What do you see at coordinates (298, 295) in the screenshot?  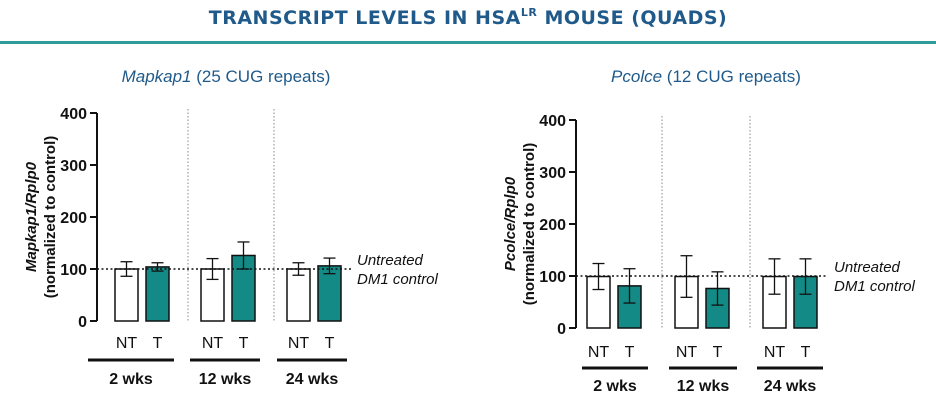 I see `bar-nt` at bounding box center [298, 295].